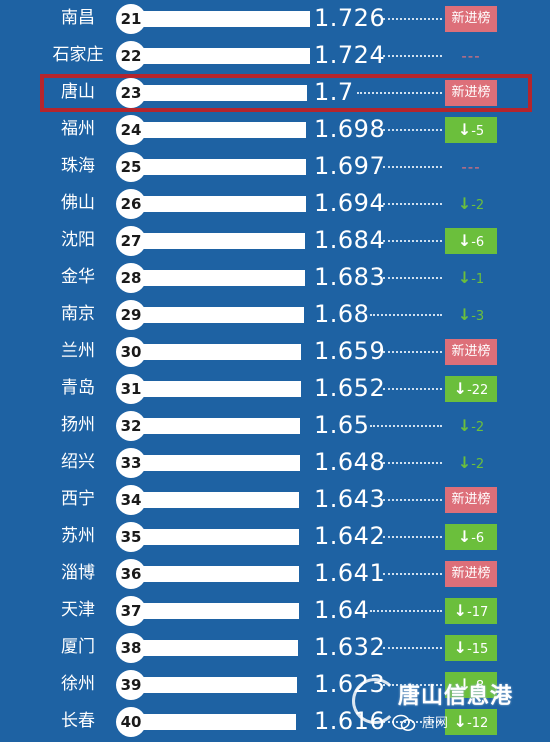  I want to click on city-label: 南昌, so click(78, 18).